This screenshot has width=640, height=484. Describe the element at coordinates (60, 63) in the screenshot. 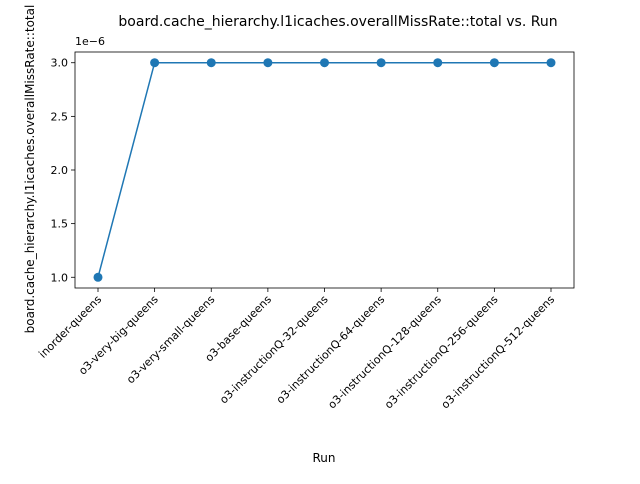

I see `y-tick-label: 3.0` at that location.